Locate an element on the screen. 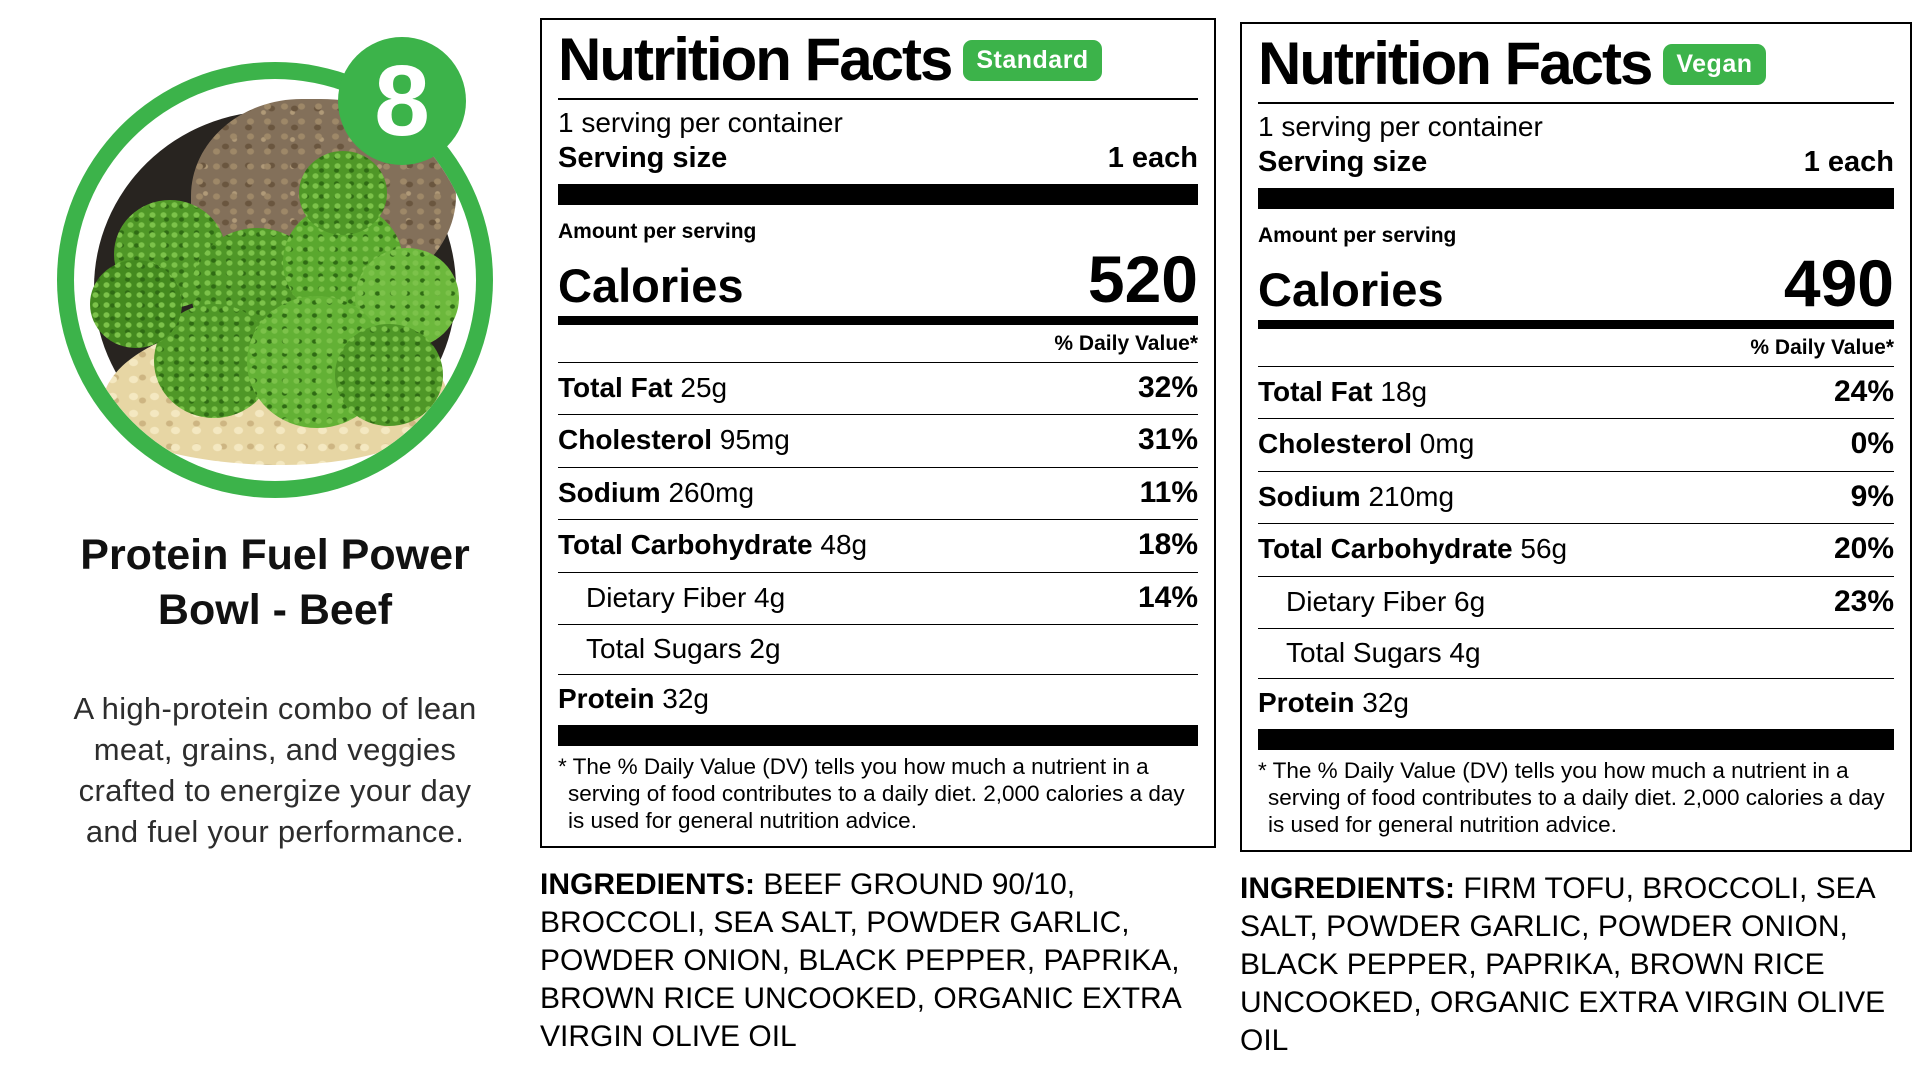 This screenshot has height=1080, width=1915. meal-photo: 8 is located at coordinates (275, 267).